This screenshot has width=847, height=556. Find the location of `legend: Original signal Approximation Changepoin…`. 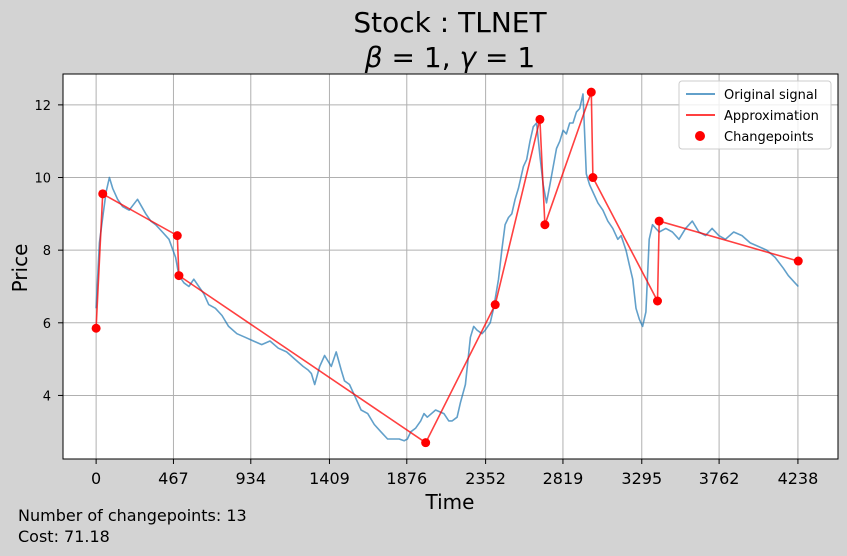

legend: Original signal Approximation Changepoin… is located at coordinates (755, 115).